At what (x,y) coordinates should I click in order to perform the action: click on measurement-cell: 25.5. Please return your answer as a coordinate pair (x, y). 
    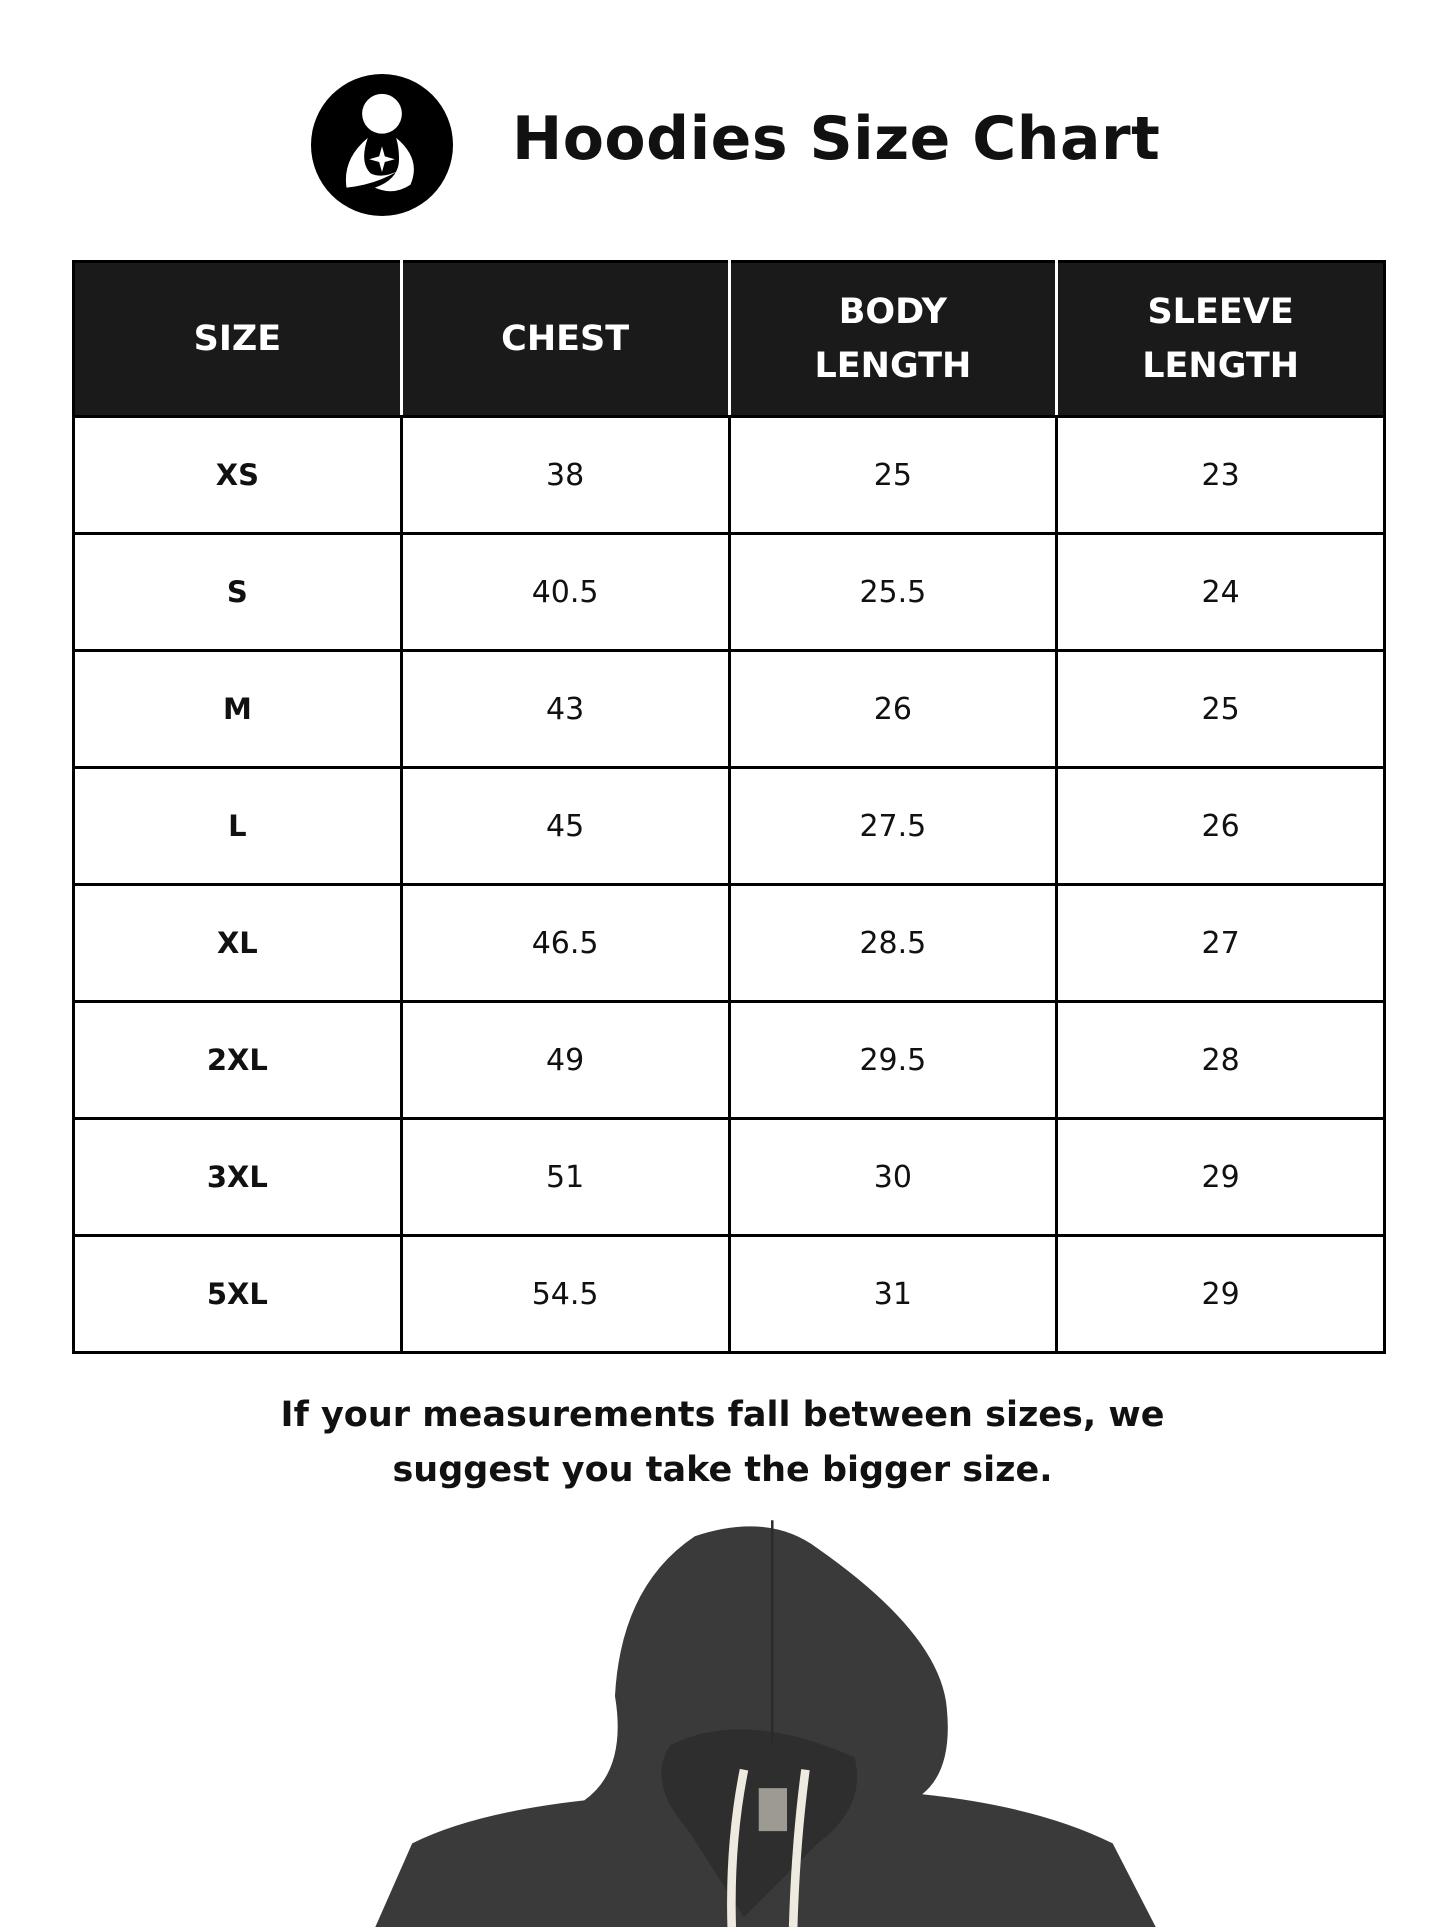
    Looking at the image, I should click on (893, 592).